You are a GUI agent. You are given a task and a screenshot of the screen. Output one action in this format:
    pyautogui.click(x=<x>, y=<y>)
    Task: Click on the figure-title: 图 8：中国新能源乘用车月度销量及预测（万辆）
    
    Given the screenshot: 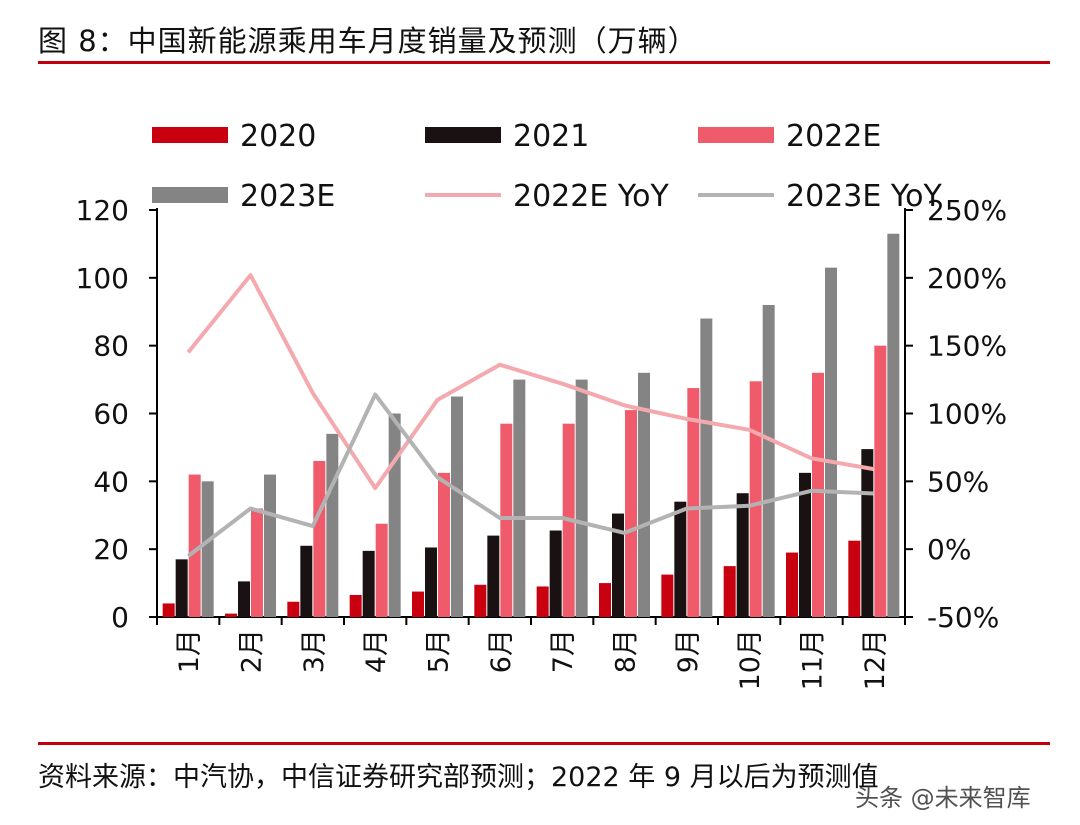 What is the action you would take?
    pyautogui.click(x=368, y=41)
    